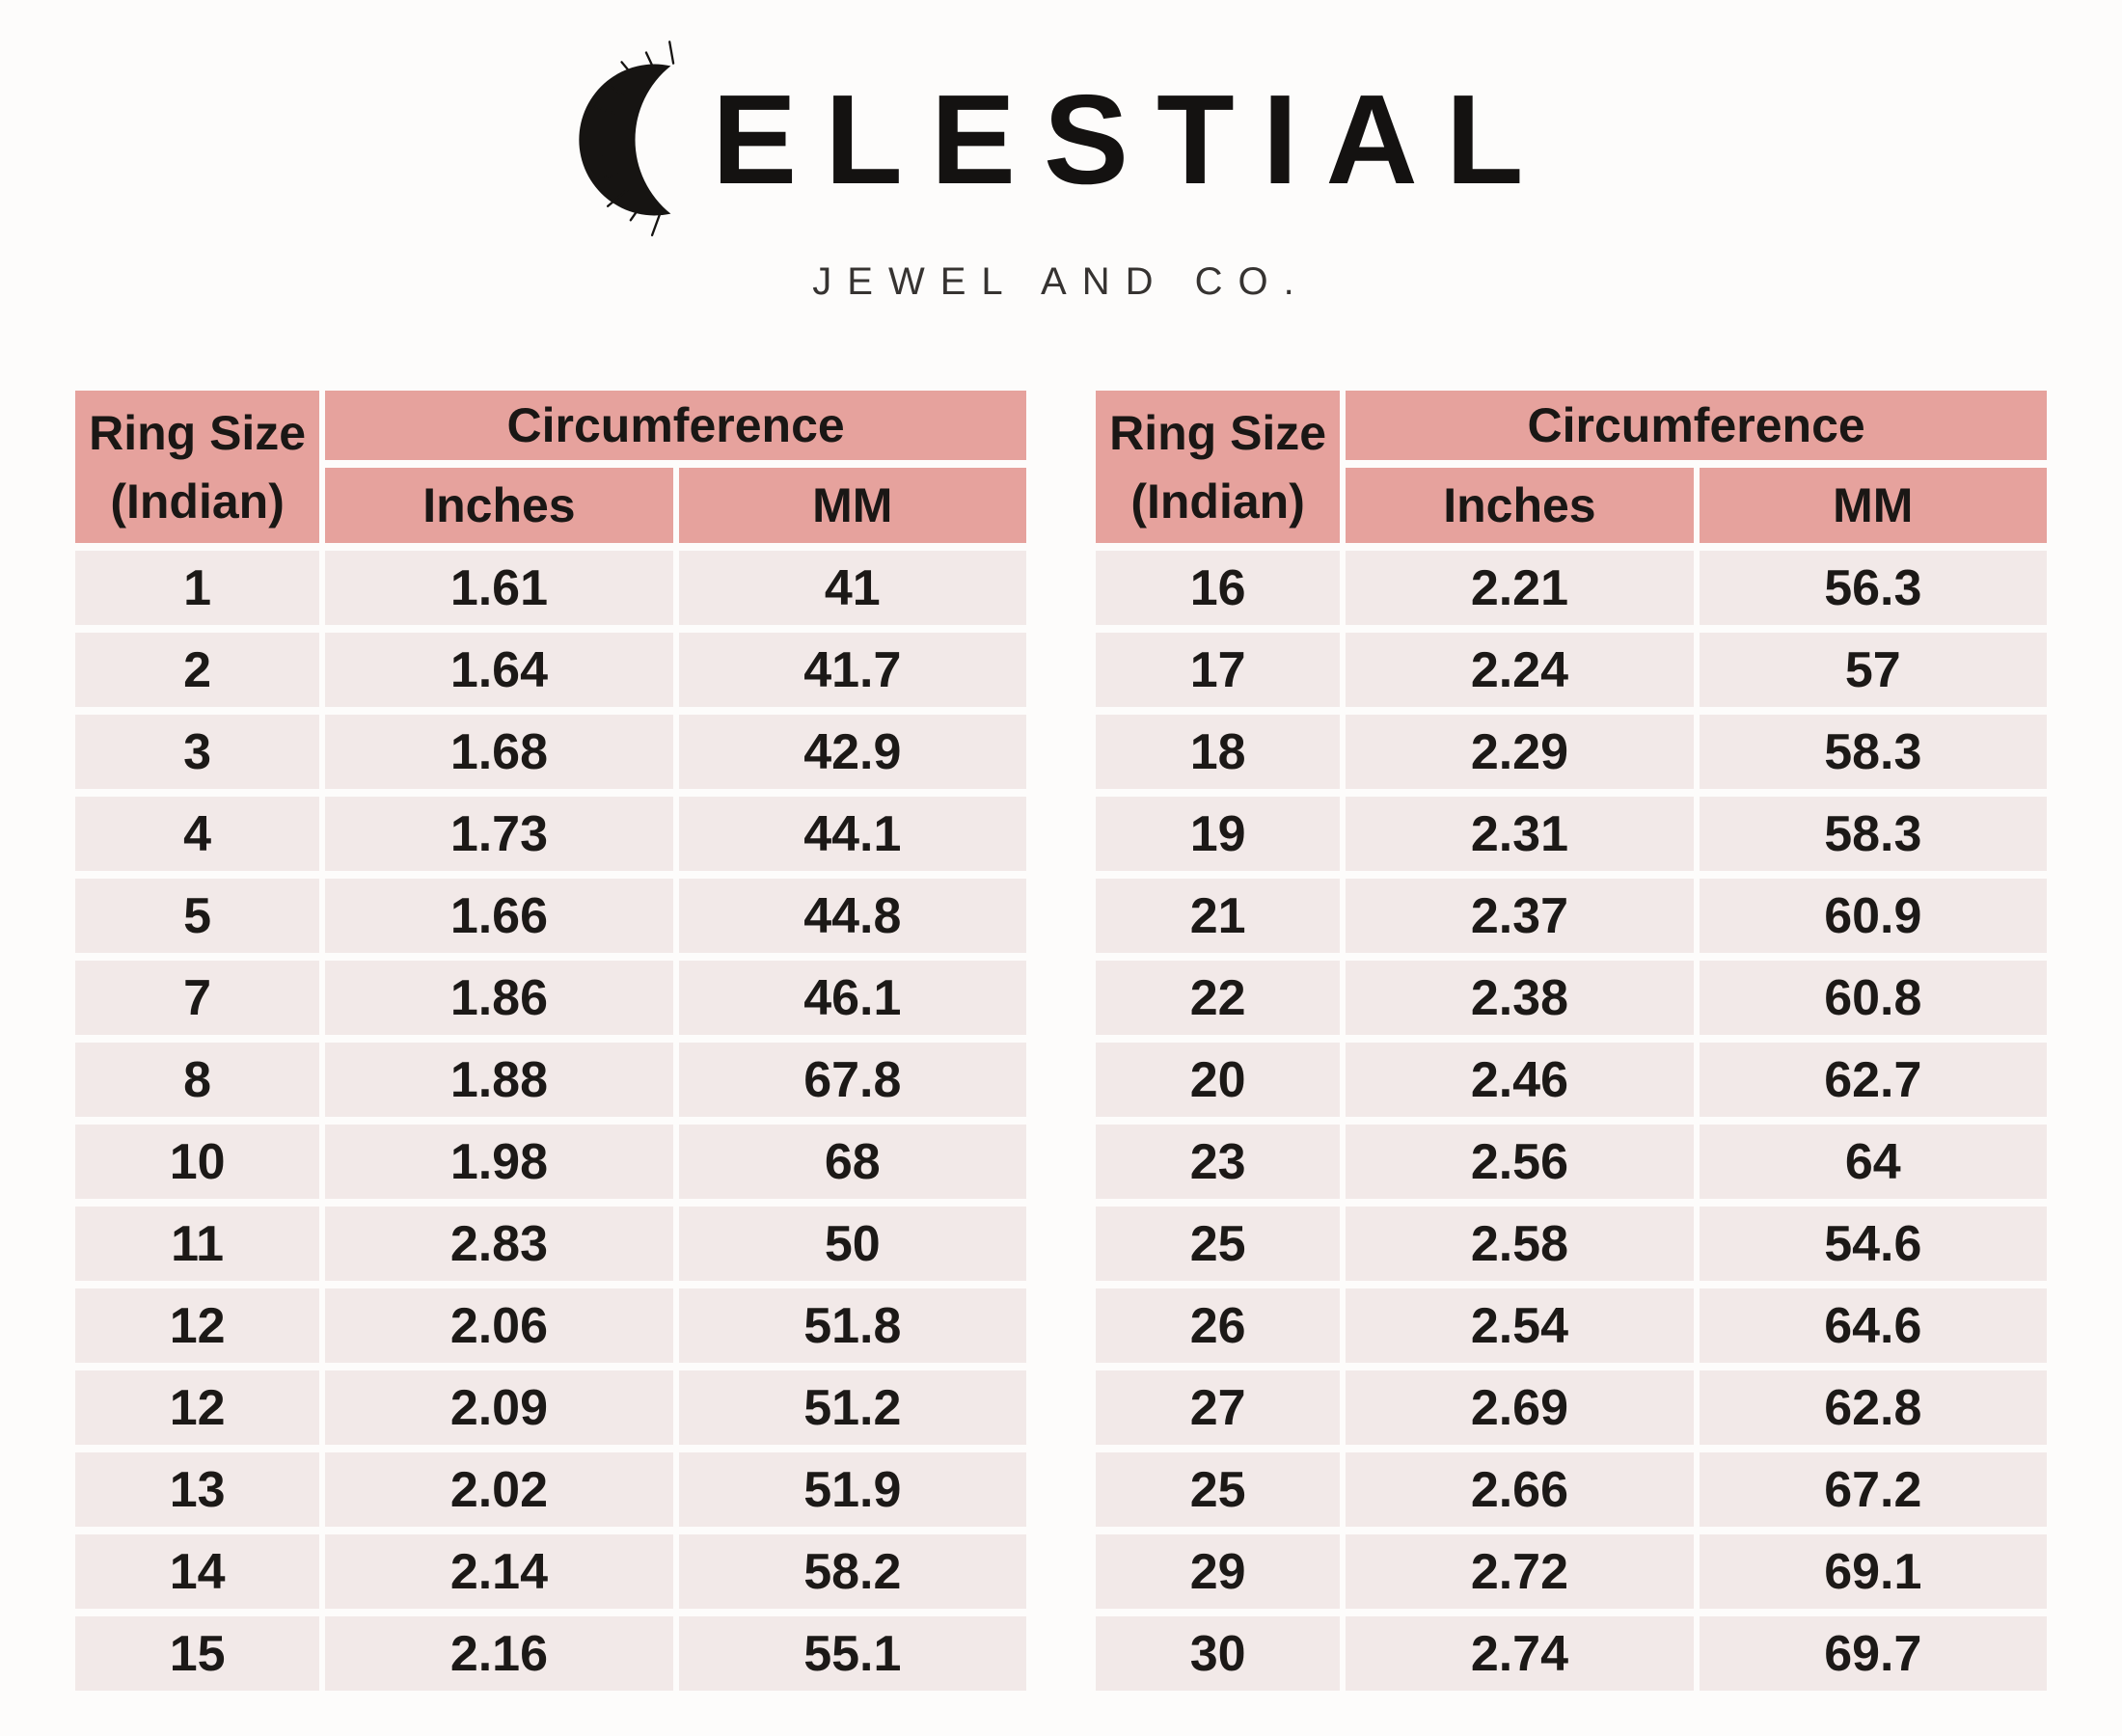  What do you see at coordinates (499, 752) in the screenshot?
I see `table-cell: 1.68` at bounding box center [499, 752].